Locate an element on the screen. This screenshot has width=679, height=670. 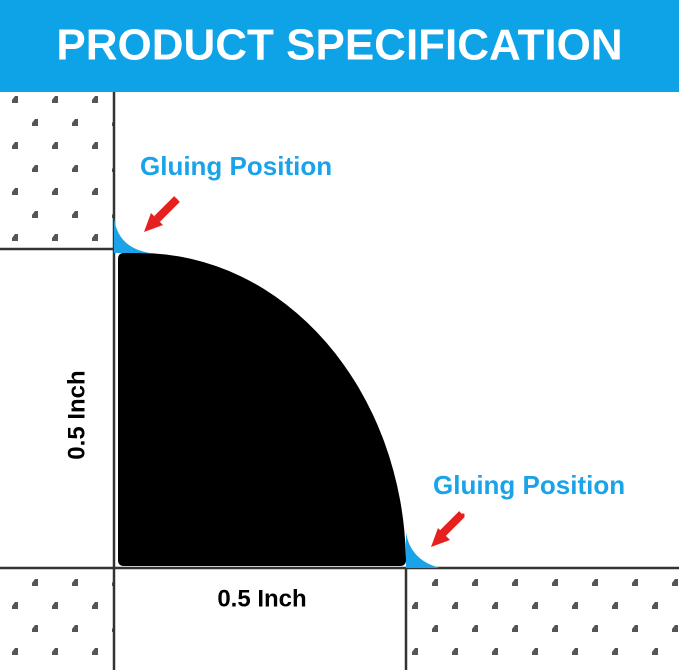
height-dimension: 0.5 Inch is located at coordinates (76, 414).